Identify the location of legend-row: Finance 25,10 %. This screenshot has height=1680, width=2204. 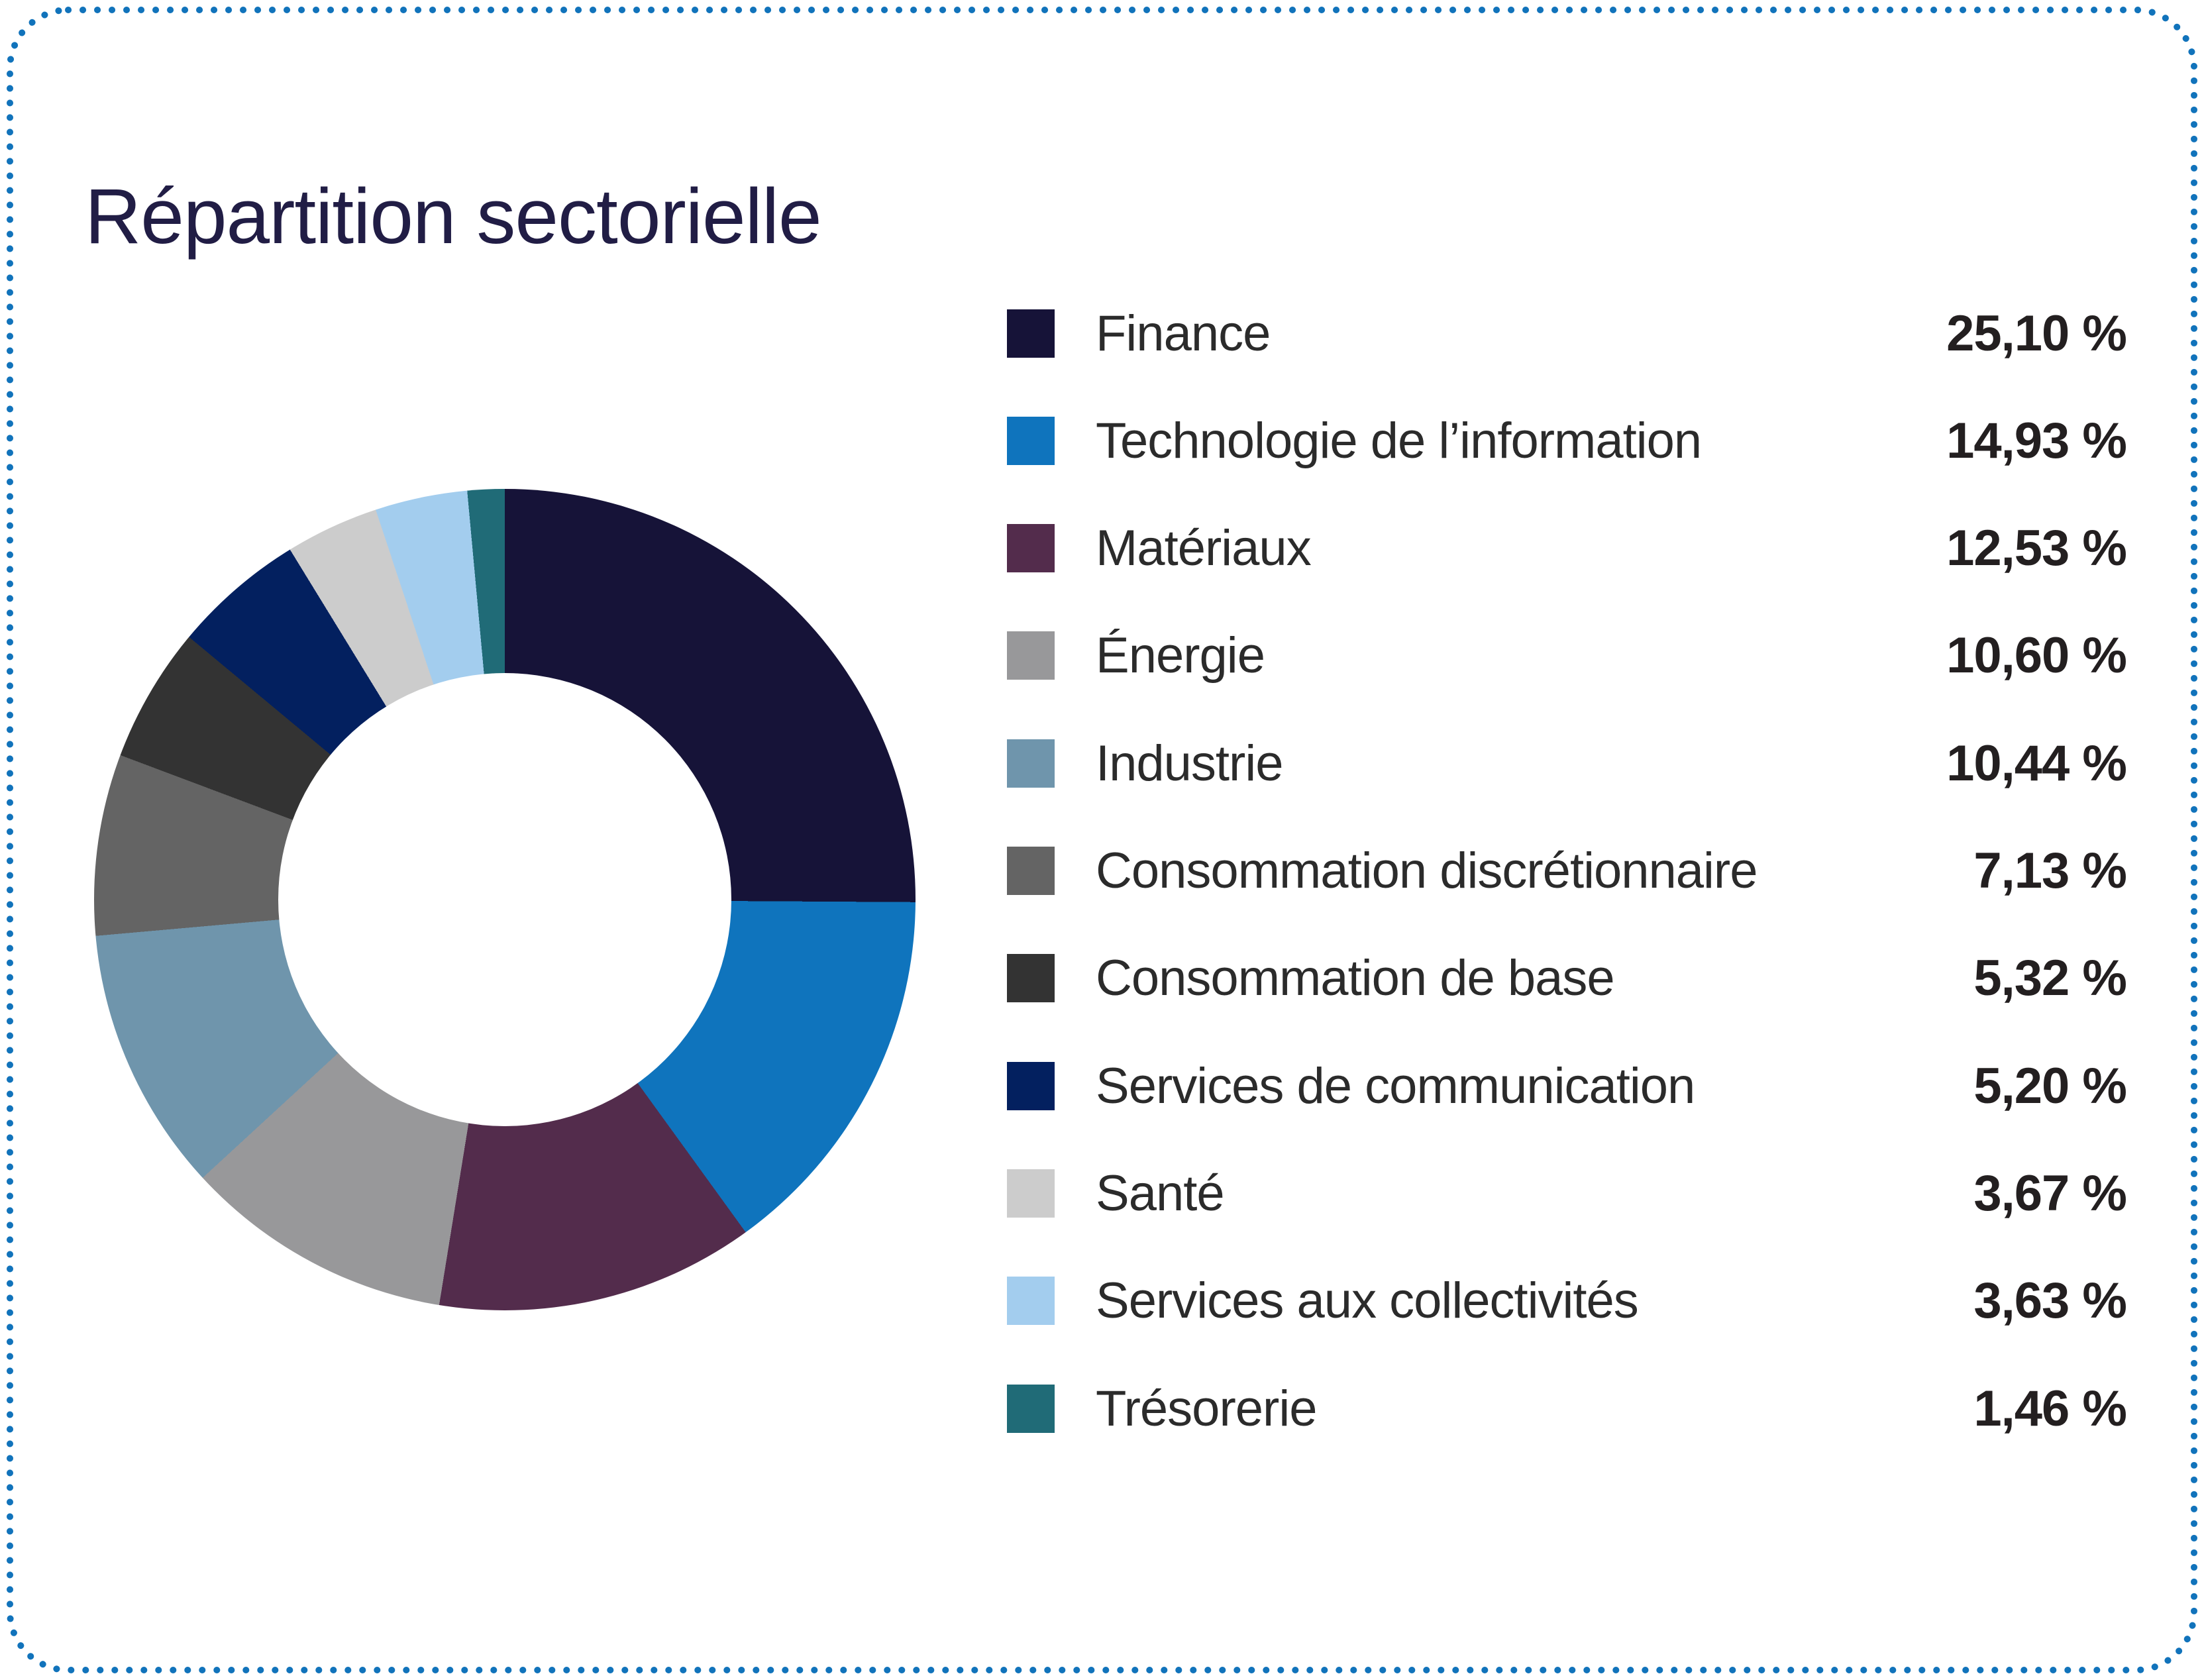
(1567, 333).